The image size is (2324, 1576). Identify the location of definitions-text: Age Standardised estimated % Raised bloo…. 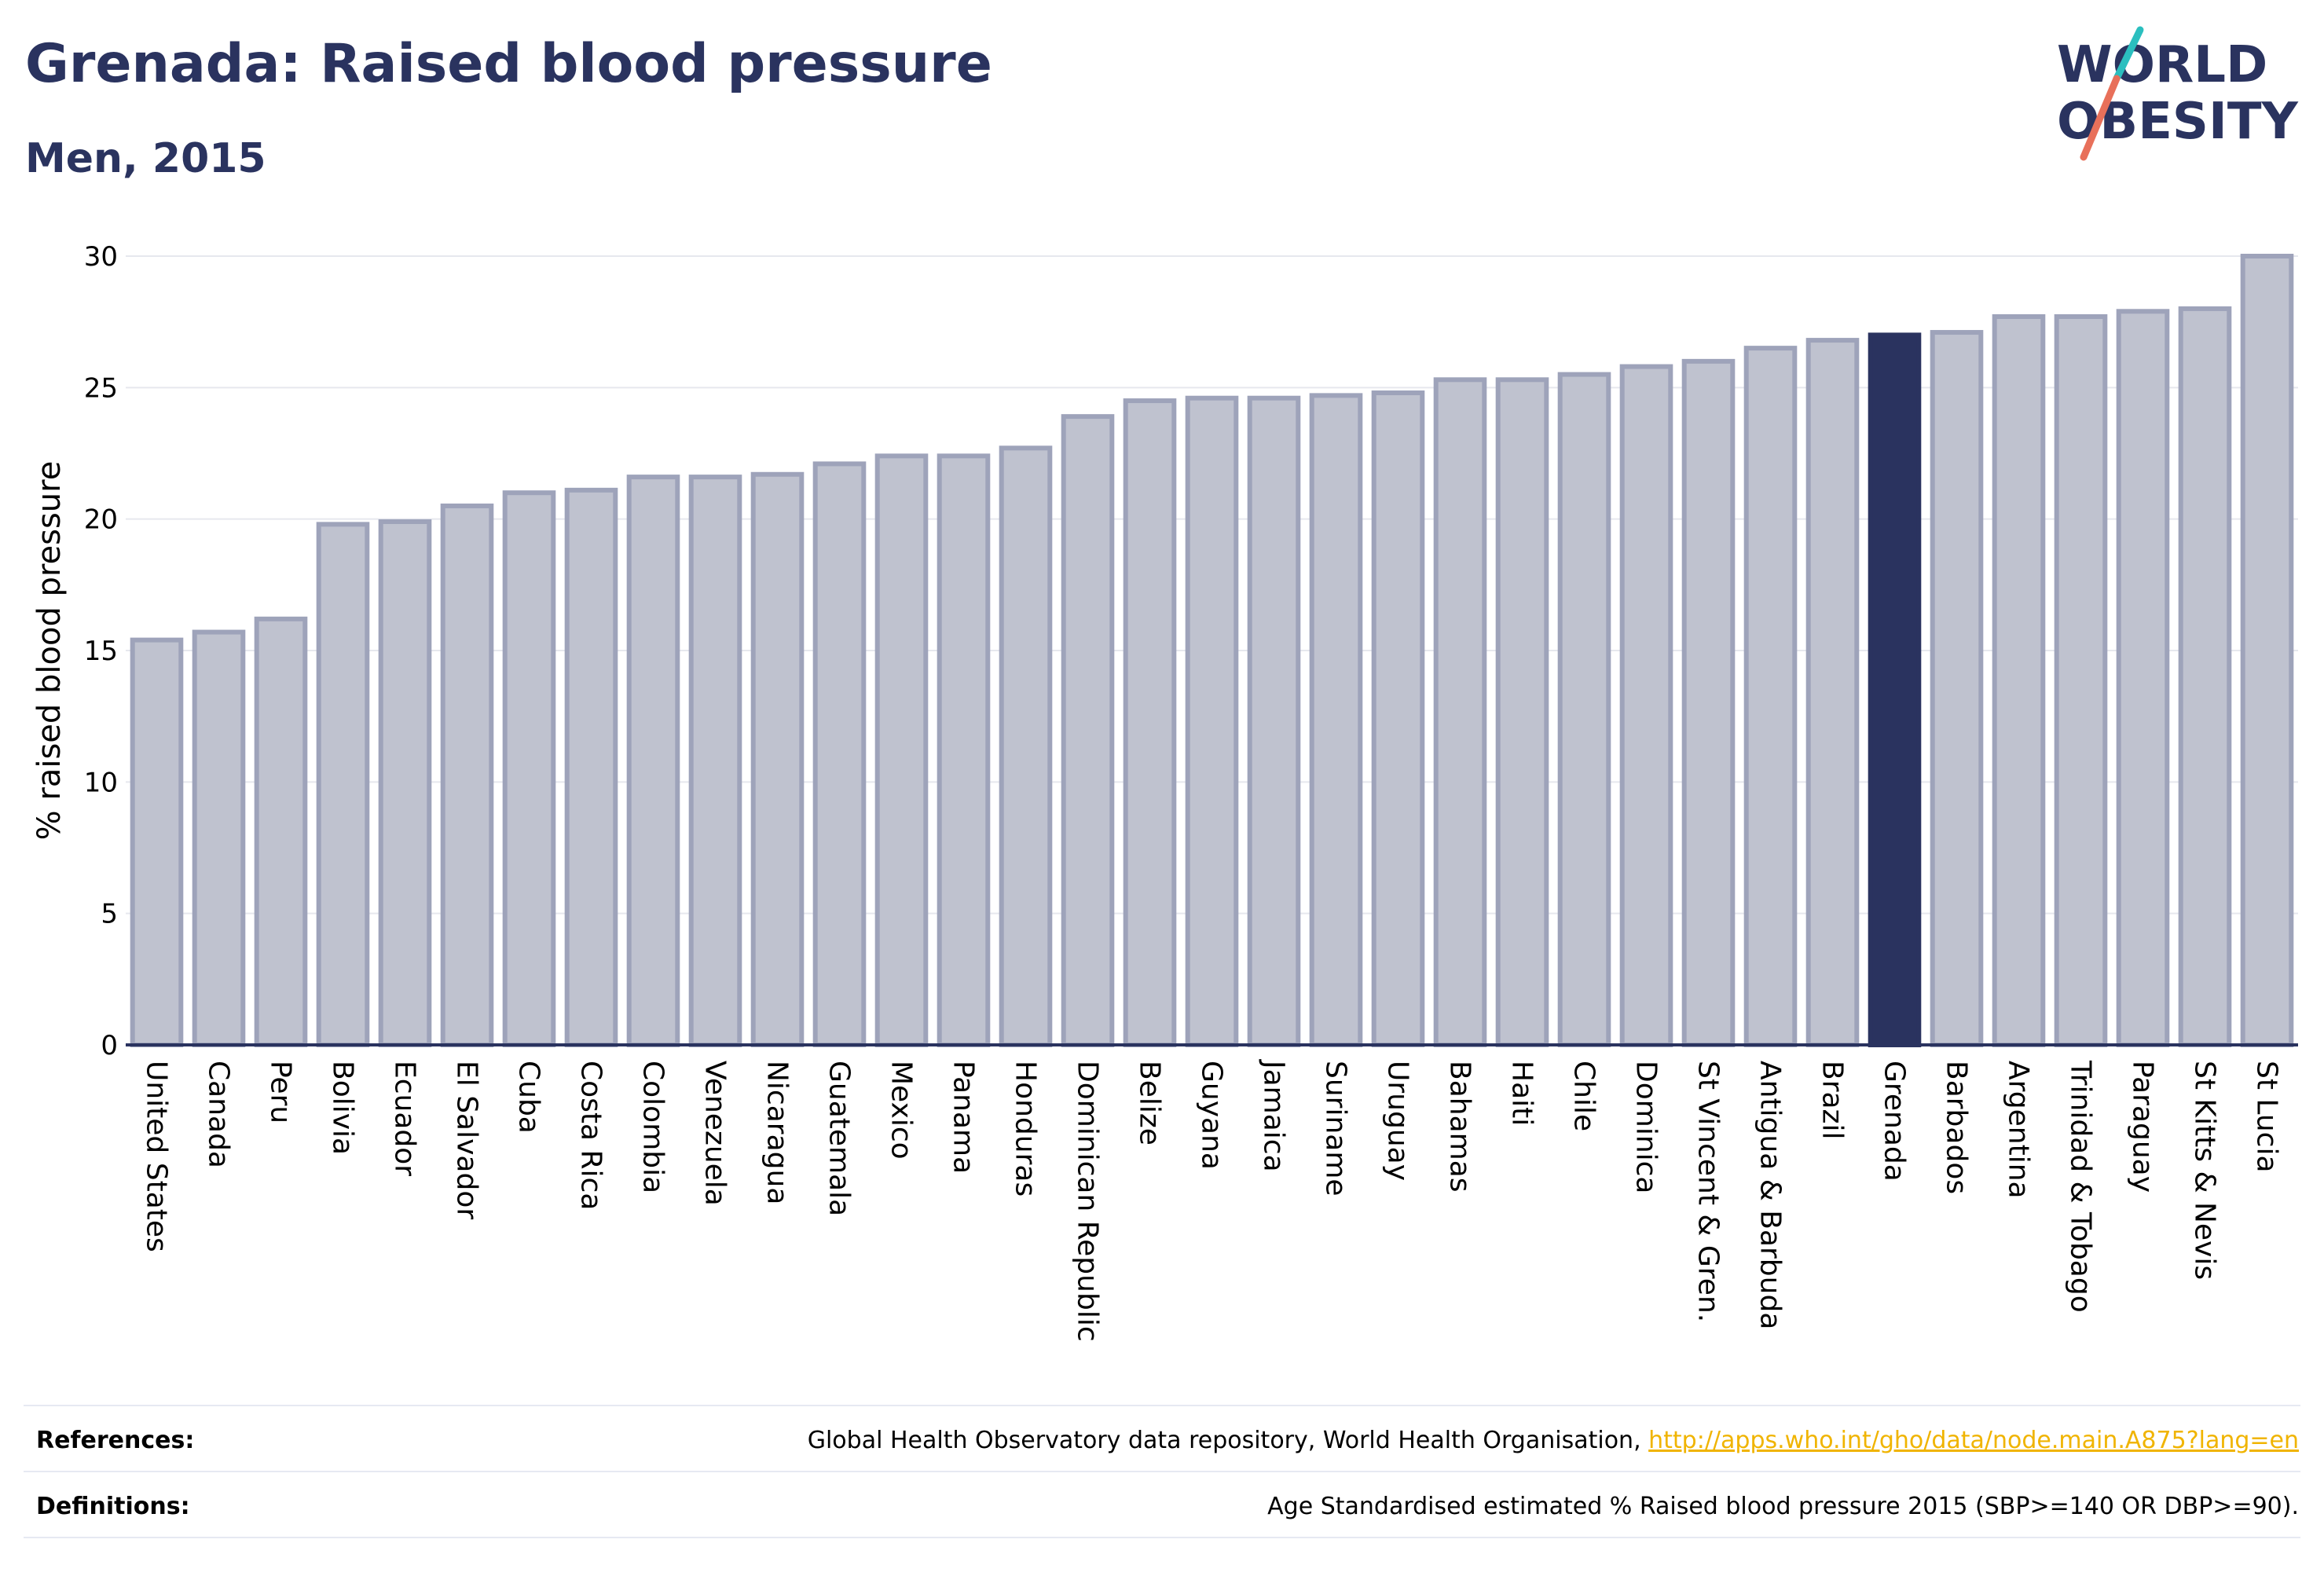
(1783, 1506).